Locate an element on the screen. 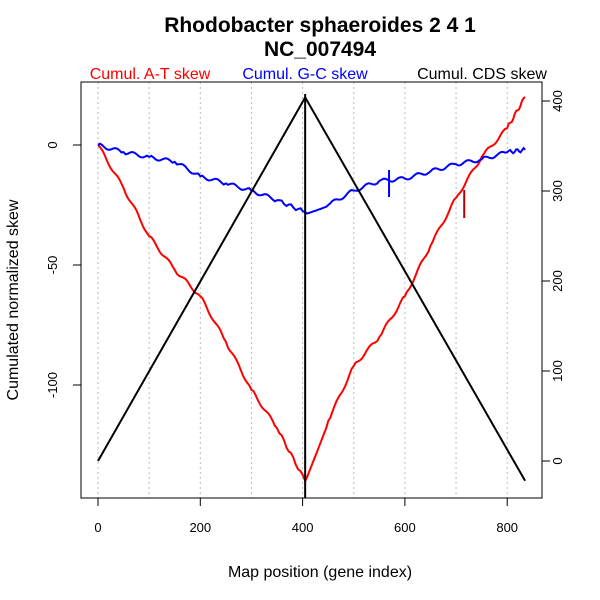 The width and height of the screenshot is (600, 600). y-right-tick-label: 300 is located at coordinates (557, 191).